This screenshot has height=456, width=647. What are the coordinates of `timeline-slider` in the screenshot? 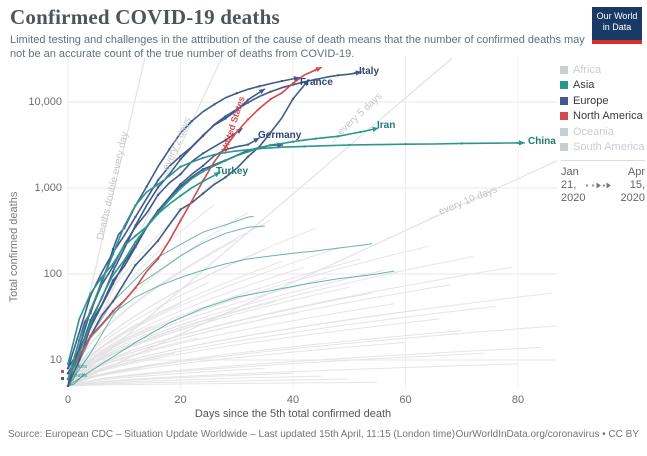 It's located at (598, 185).